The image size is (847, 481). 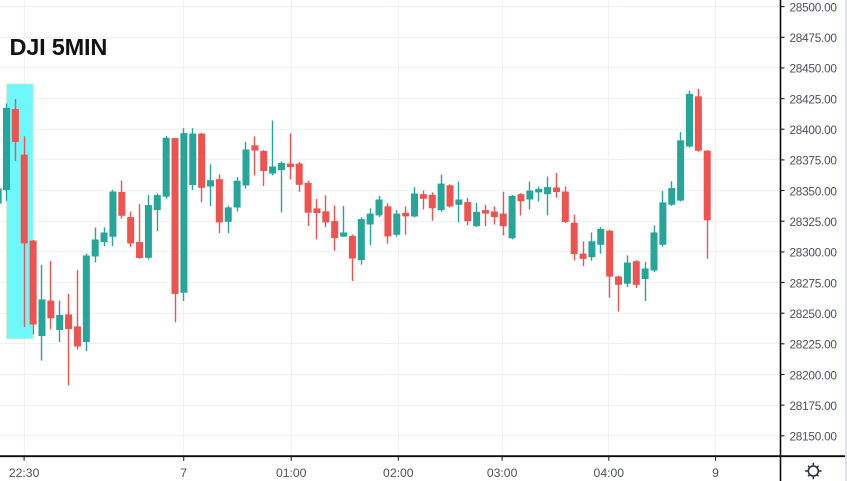 I want to click on svg-text: 28350.00, so click(x=814, y=191).